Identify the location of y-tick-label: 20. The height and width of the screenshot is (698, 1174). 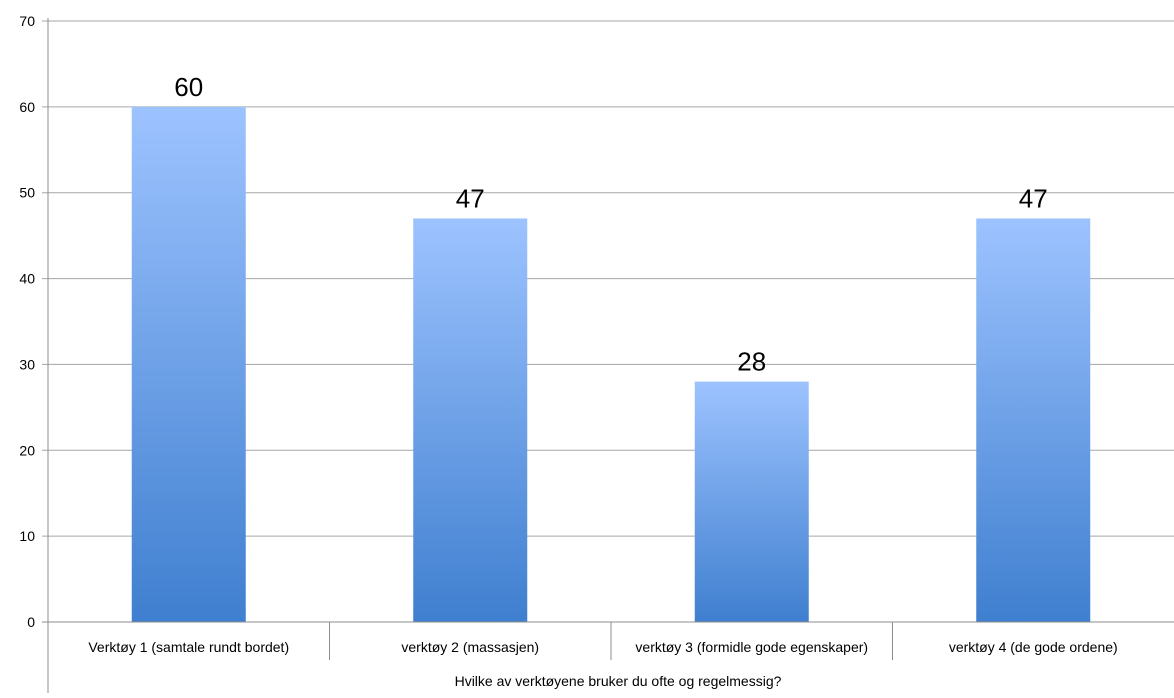
(27, 450).